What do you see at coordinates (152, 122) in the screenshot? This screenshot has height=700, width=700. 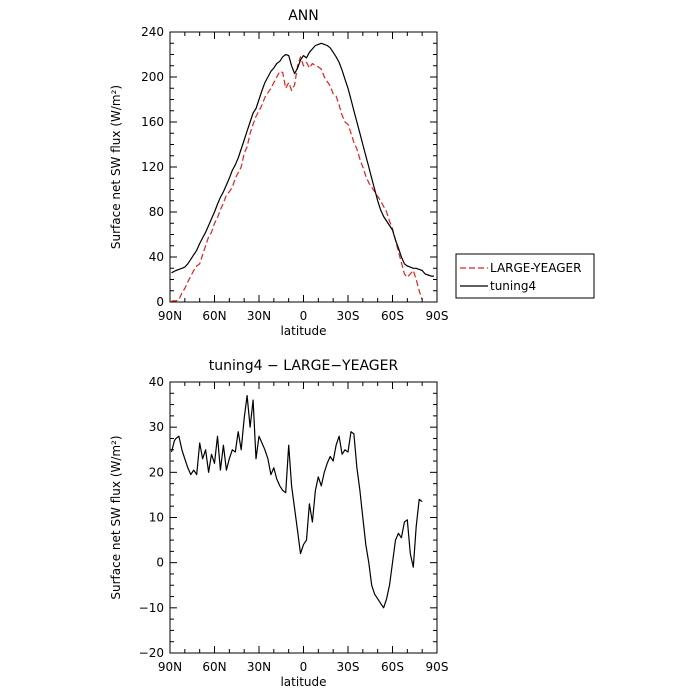 I see `y-tick-label: 160` at bounding box center [152, 122].